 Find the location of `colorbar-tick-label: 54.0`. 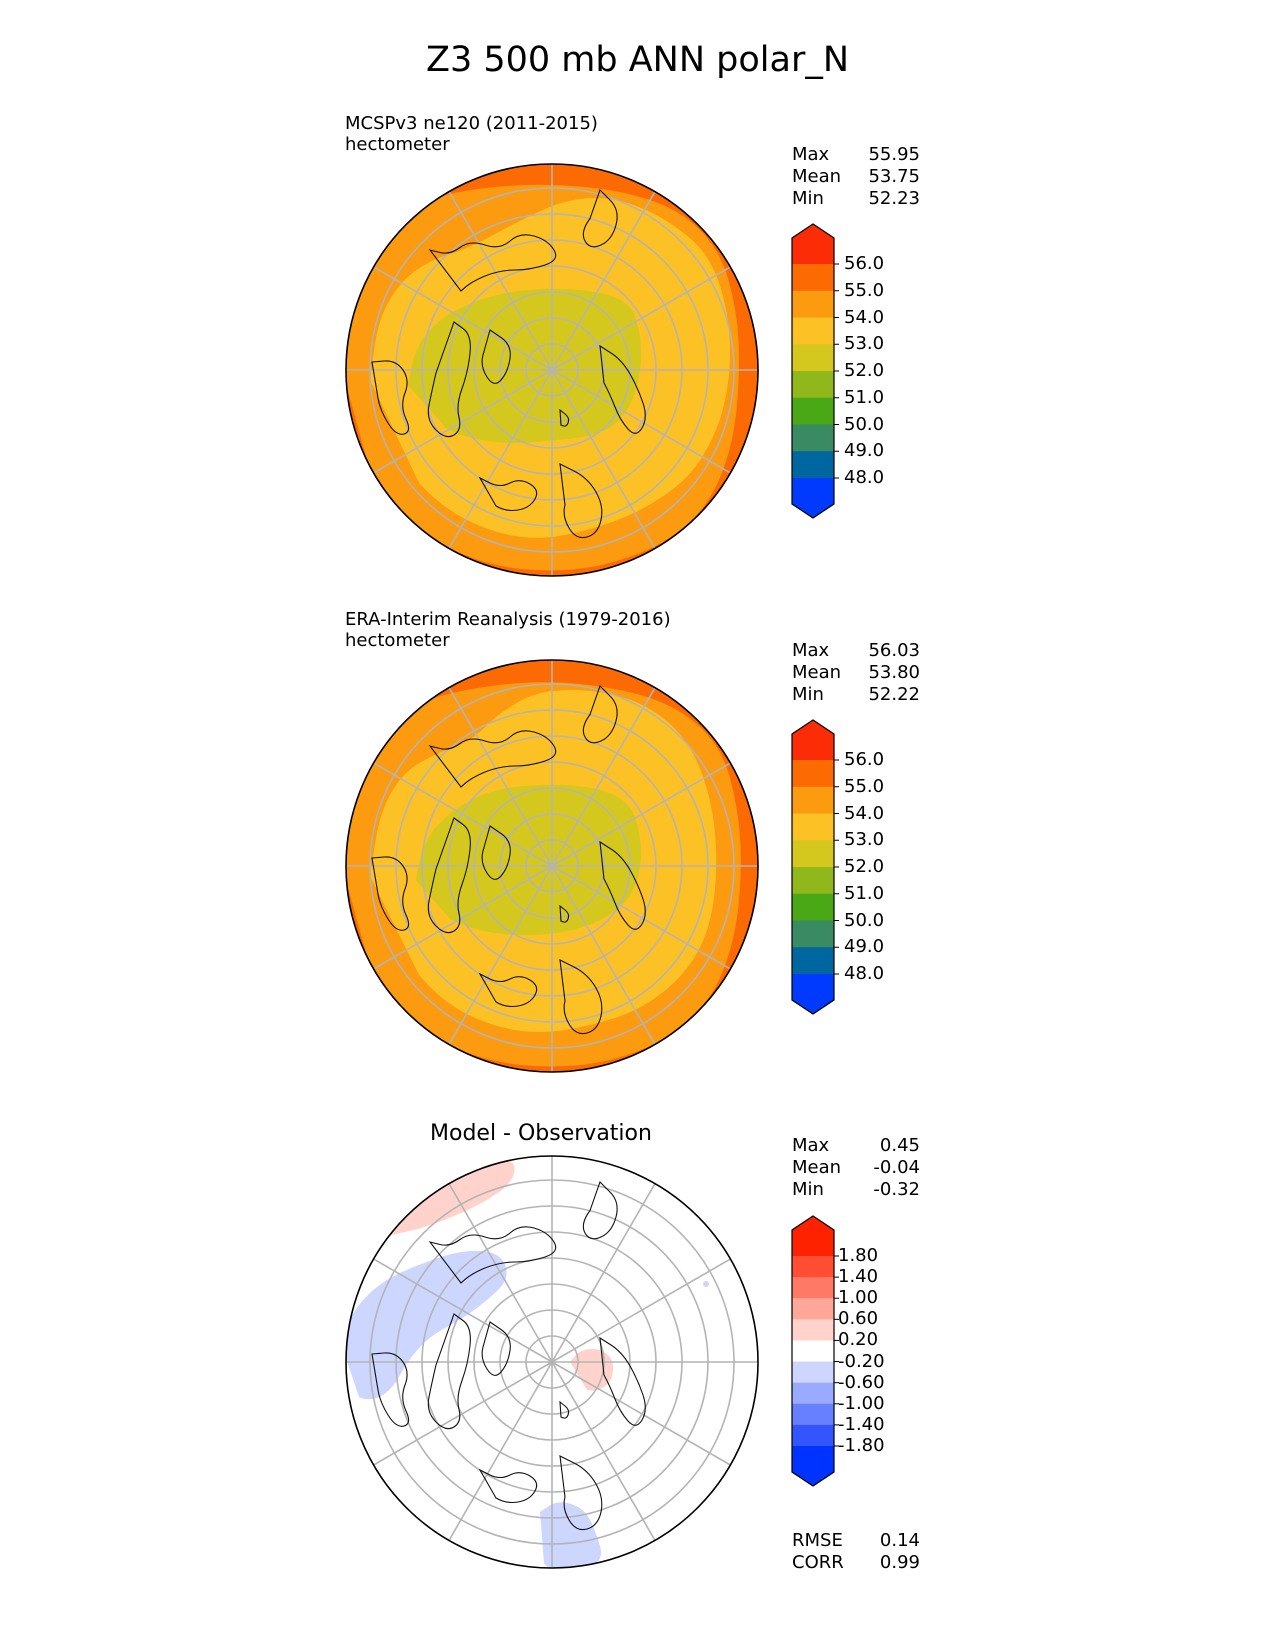

colorbar-tick-label: 54.0 is located at coordinates (864, 317).